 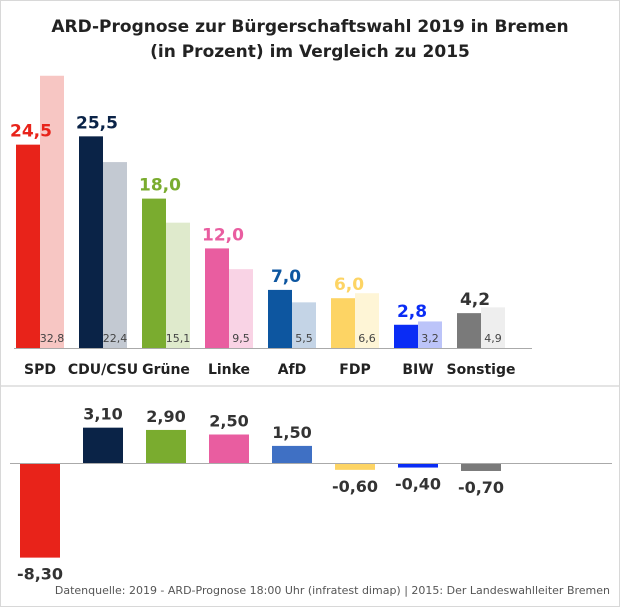 What do you see at coordinates (102, 414) in the screenshot?
I see `change-label: 3,10` at bounding box center [102, 414].